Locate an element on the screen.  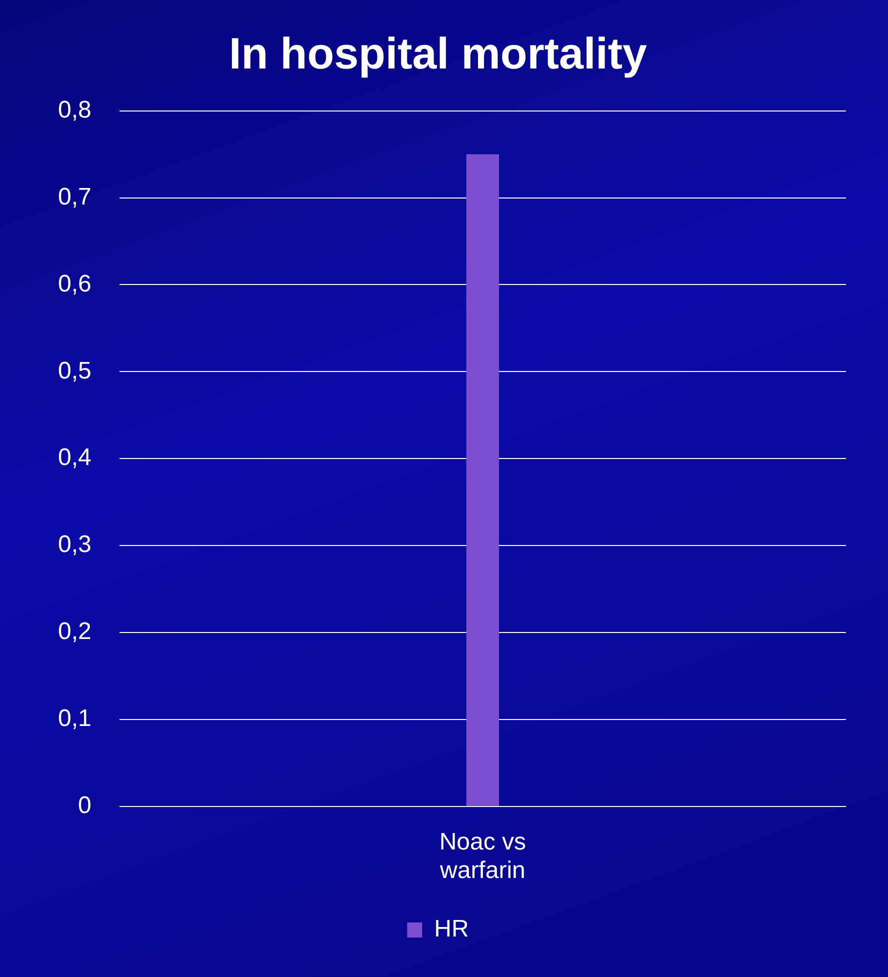
chart-title: In hospital mortality is located at coordinates (438, 54).